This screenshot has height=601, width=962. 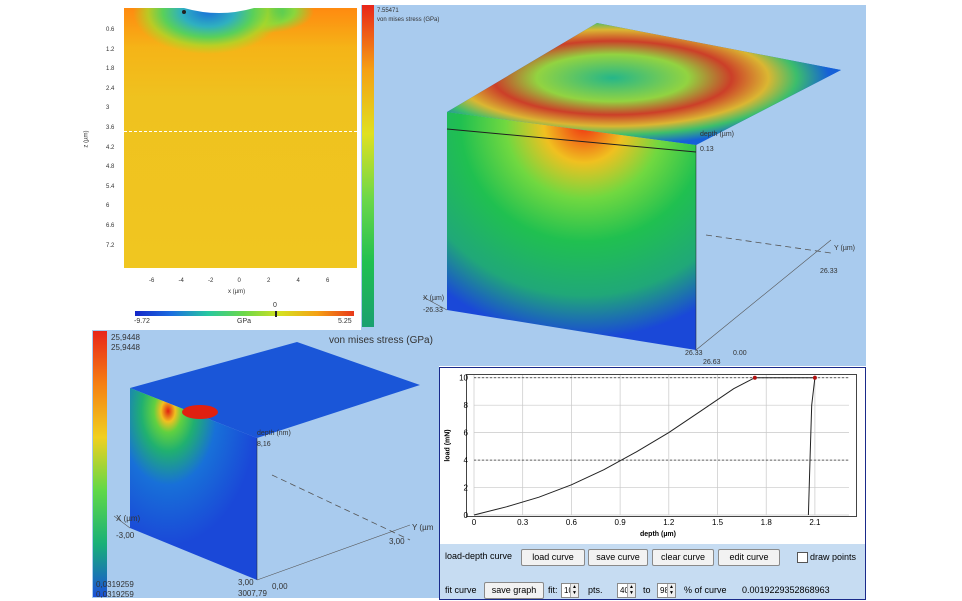 I want to click on z-tick-label: 4.8, so click(x=110, y=167).